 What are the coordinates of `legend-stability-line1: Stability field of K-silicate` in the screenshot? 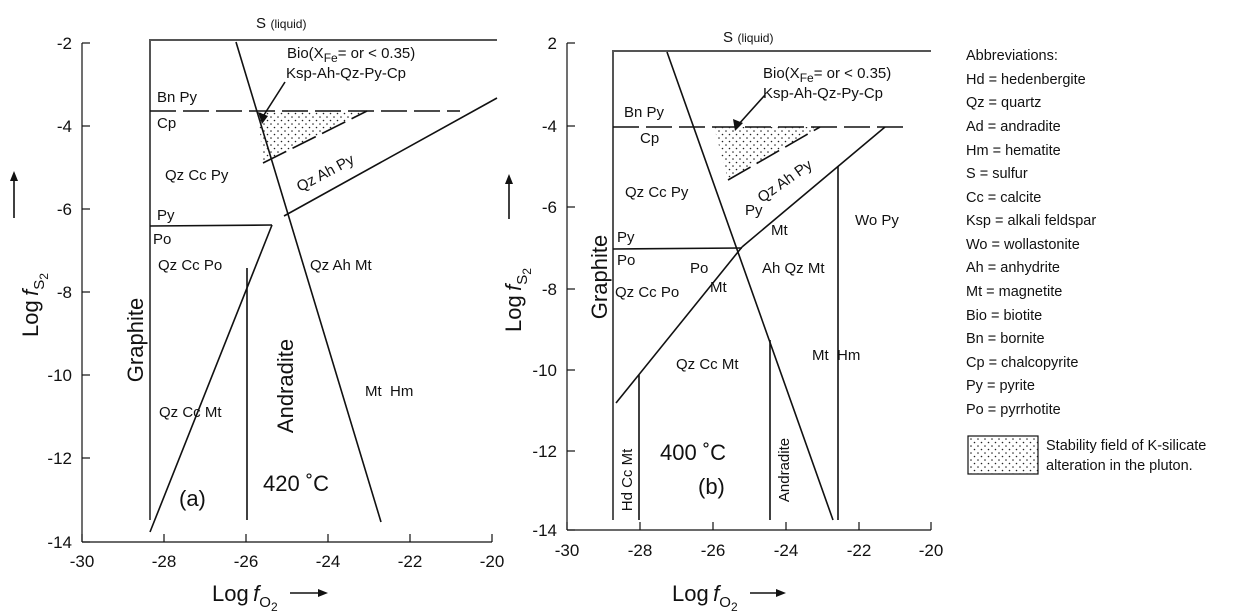 It's located at (1126, 446).